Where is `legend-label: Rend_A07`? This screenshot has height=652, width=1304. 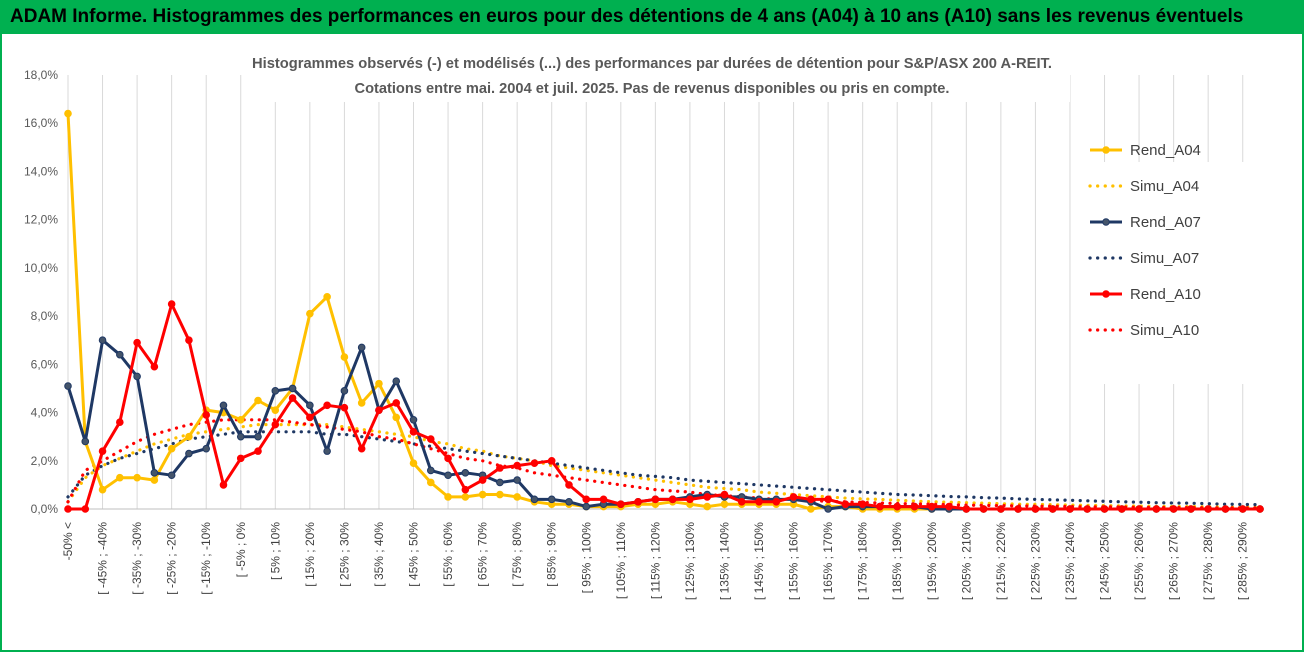 legend-label: Rend_A07 is located at coordinates (1165, 222).